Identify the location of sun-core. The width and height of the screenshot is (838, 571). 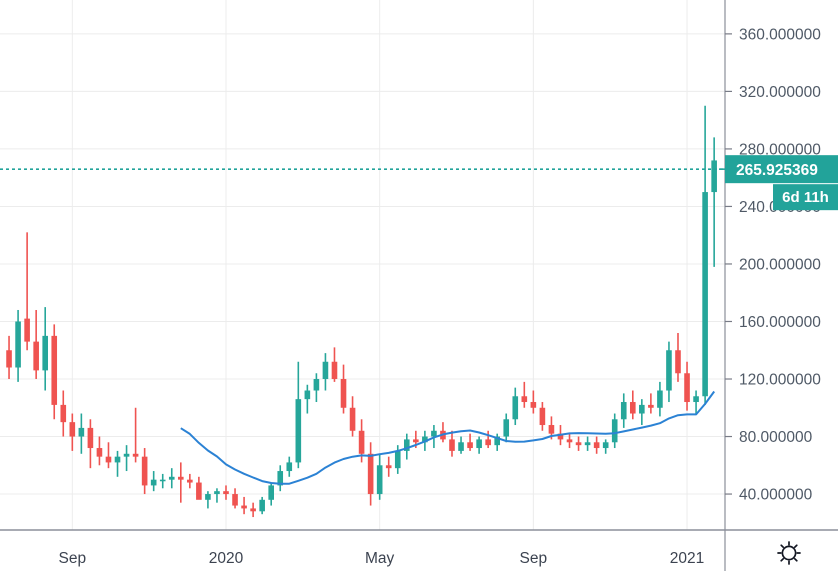
(789, 553).